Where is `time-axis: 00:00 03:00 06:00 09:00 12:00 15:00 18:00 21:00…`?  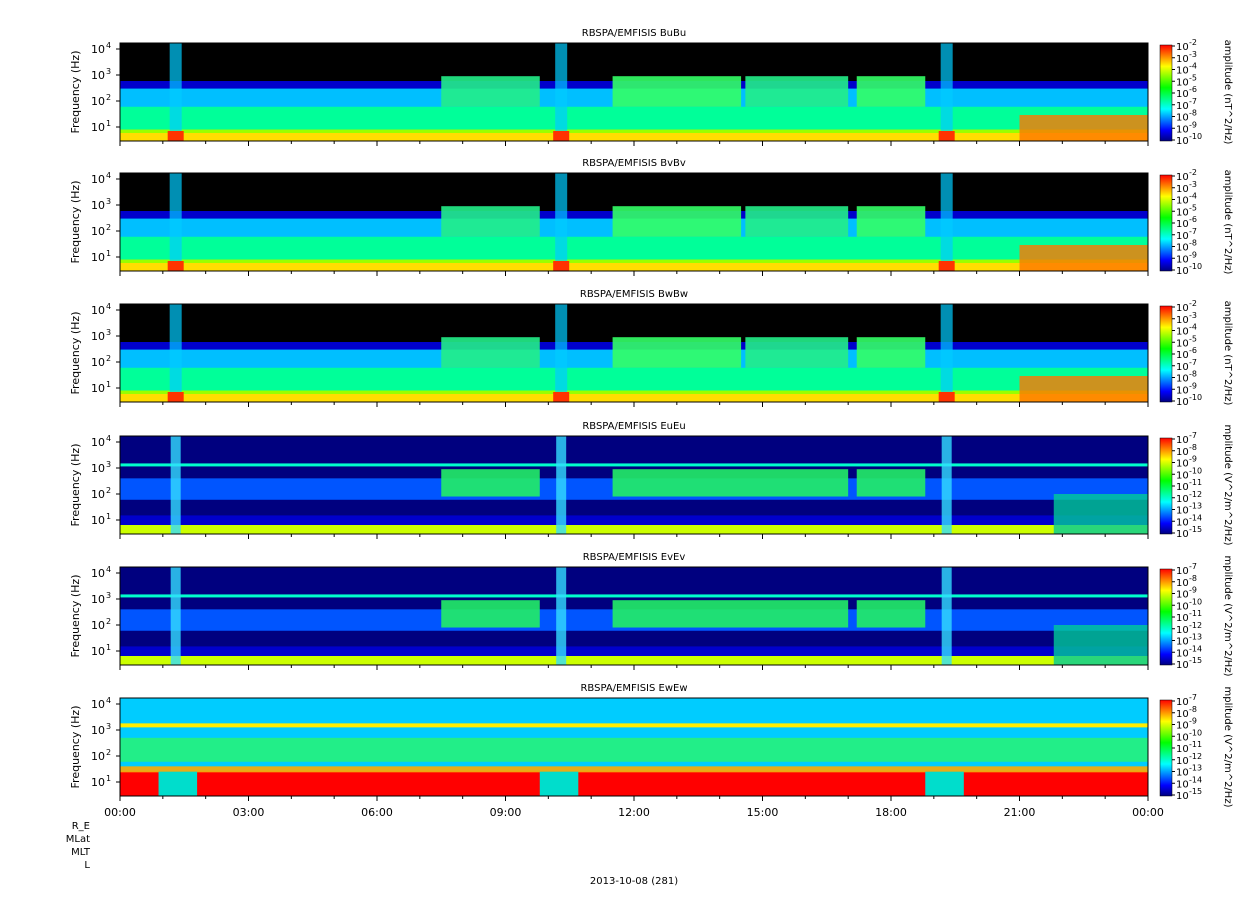
time-axis: 00:00 03:00 06:00 09:00 12:00 15:00 18:00 21:00… is located at coordinates (634, 812).